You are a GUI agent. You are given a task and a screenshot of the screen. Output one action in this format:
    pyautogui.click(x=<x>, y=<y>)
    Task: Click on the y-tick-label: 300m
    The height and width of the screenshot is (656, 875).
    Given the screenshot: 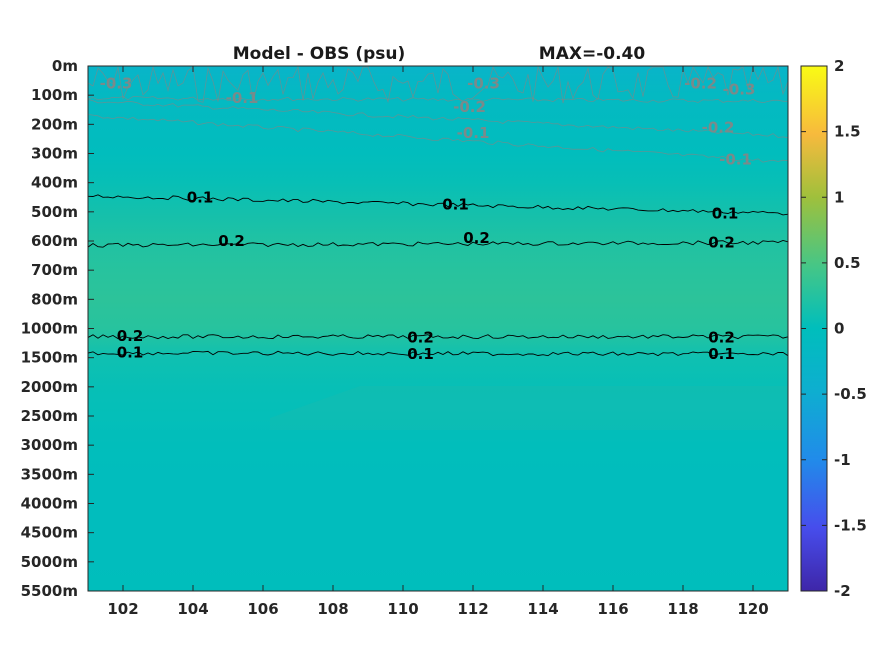 What is the action you would take?
    pyautogui.click(x=54, y=154)
    